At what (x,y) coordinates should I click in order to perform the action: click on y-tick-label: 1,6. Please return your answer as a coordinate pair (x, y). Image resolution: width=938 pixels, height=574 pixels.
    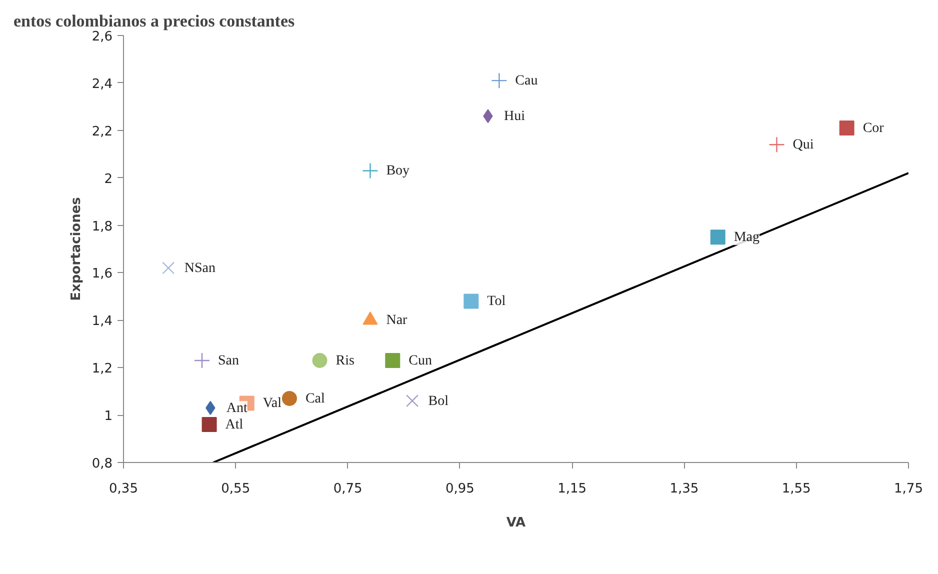
    Looking at the image, I should click on (102, 274).